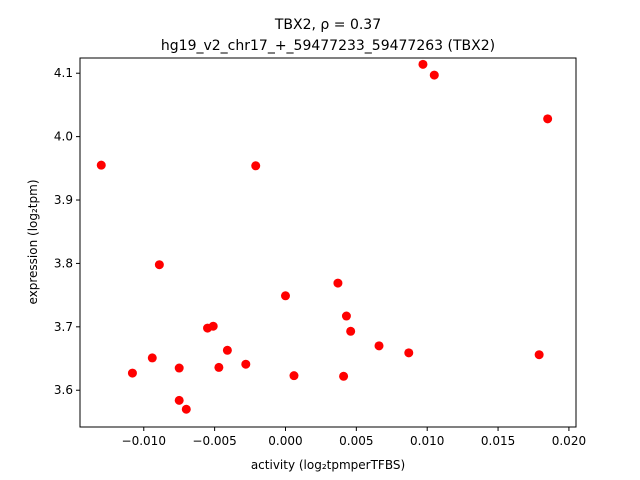 This screenshot has height=480, width=640. Describe the element at coordinates (328, 465) in the screenshot. I see `x-axis-label: activity (log₂tpmperTFBS)` at that location.